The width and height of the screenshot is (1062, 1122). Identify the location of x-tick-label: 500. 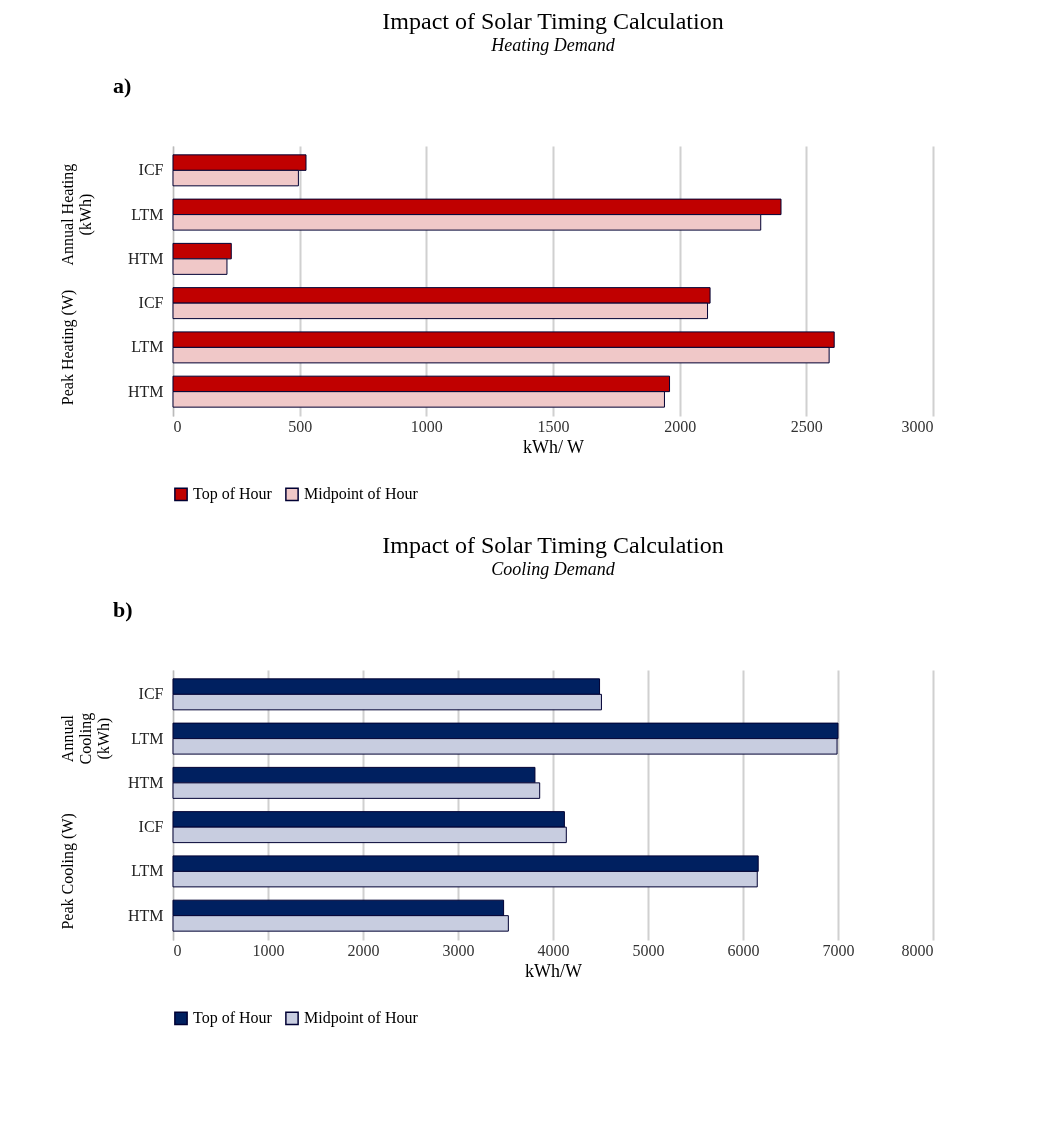
(300, 426).